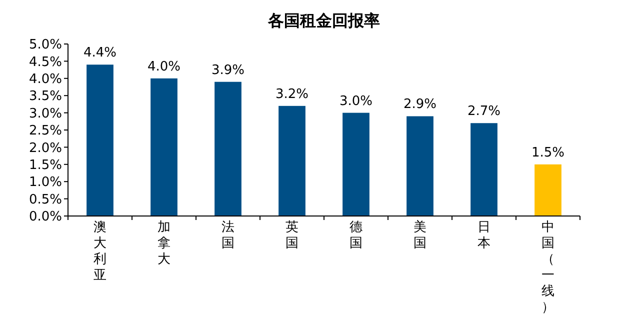 This screenshot has width=640, height=320. What do you see at coordinates (45, 45) in the screenshot?
I see `y-tick-label: 5.0%` at bounding box center [45, 45].